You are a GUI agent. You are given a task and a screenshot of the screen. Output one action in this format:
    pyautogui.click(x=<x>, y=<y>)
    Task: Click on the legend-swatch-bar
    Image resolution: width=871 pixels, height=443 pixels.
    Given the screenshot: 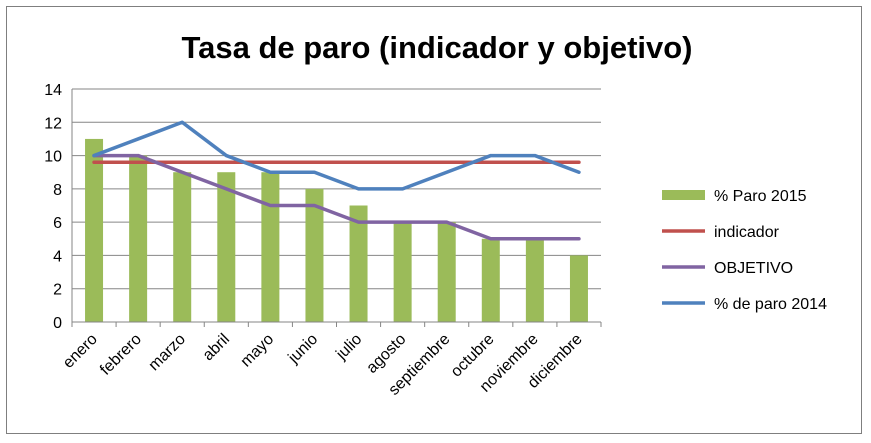 What is the action you would take?
    pyautogui.click(x=683, y=195)
    